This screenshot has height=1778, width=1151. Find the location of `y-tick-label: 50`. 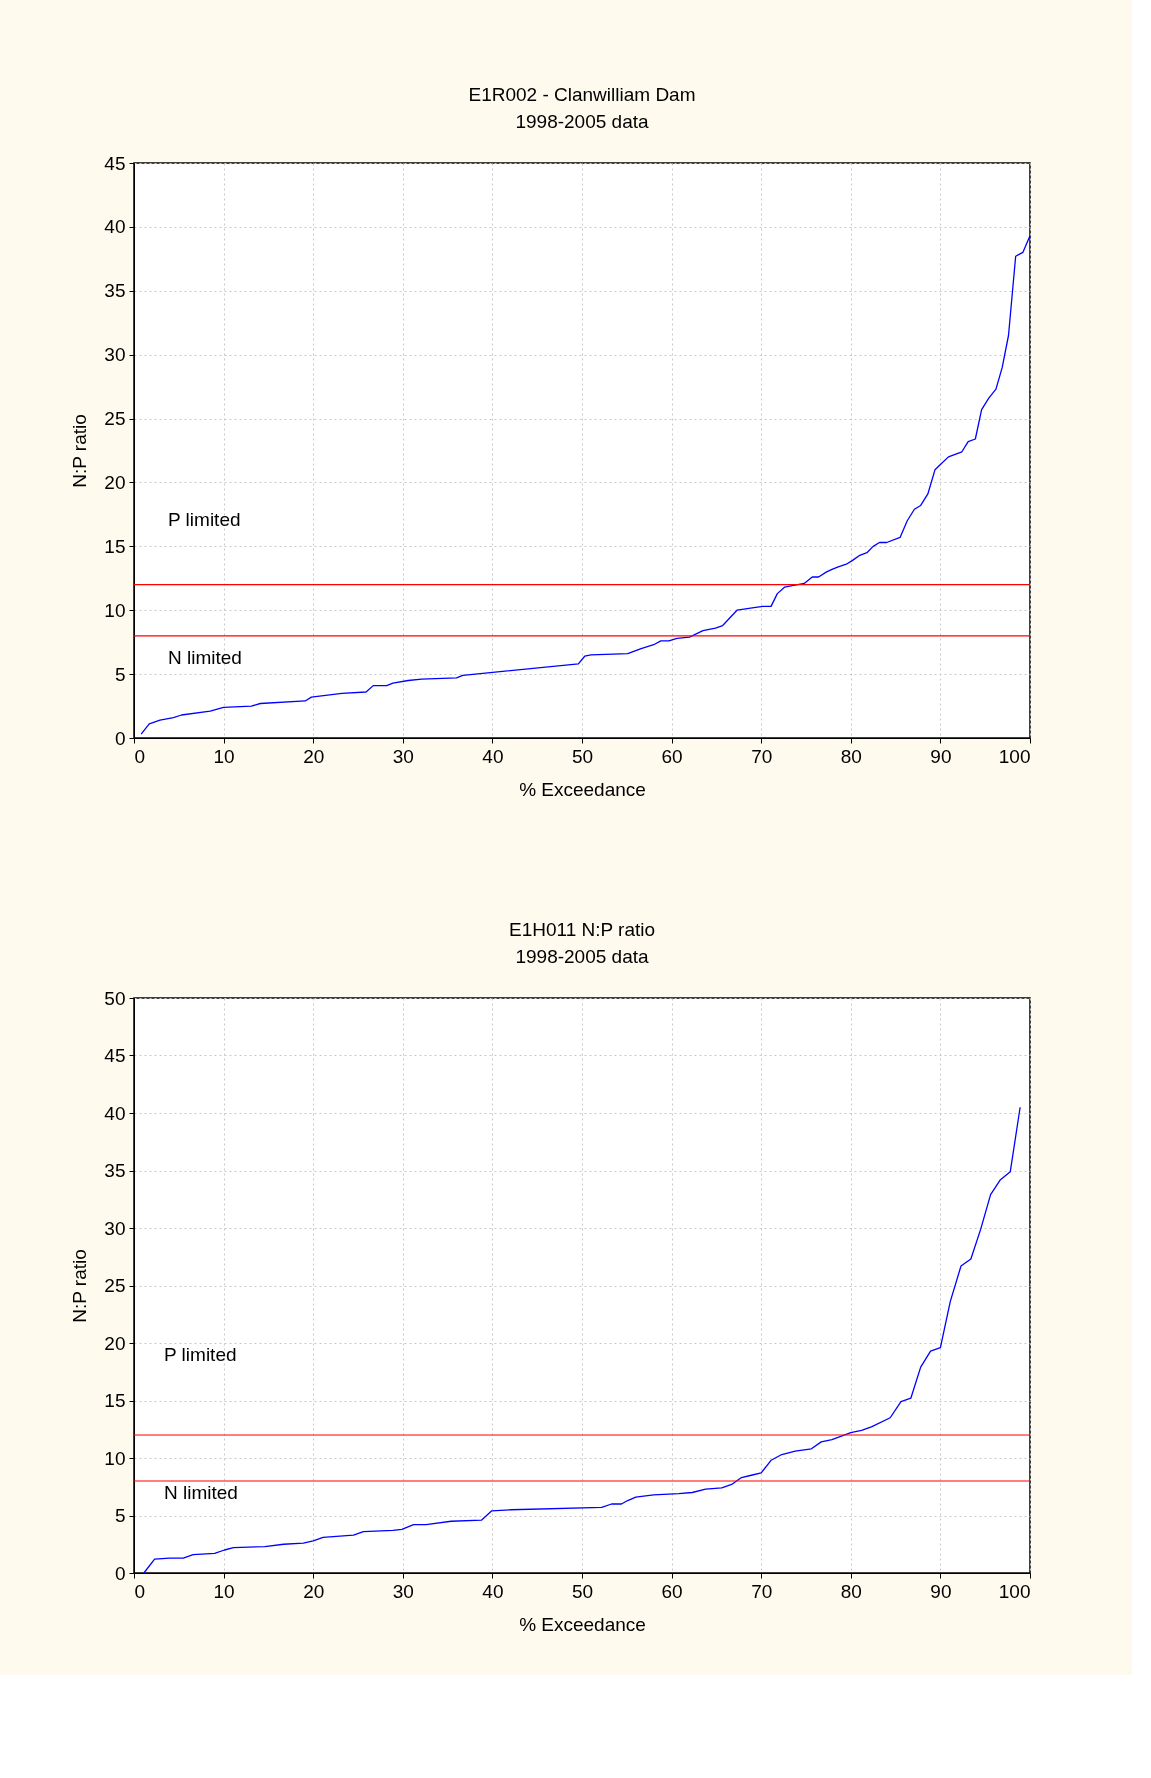

y-tick-label: 50 is located at coordinates (115, 998).